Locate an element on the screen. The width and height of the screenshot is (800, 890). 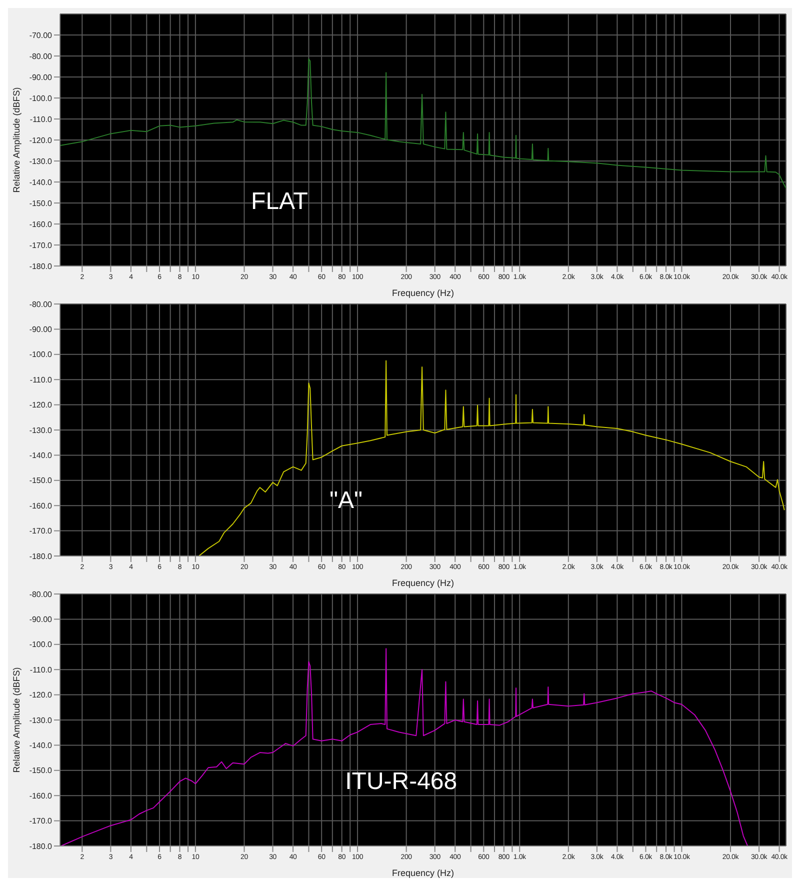
annotation: ITU-R-468 is located at coordinates (401, 782).